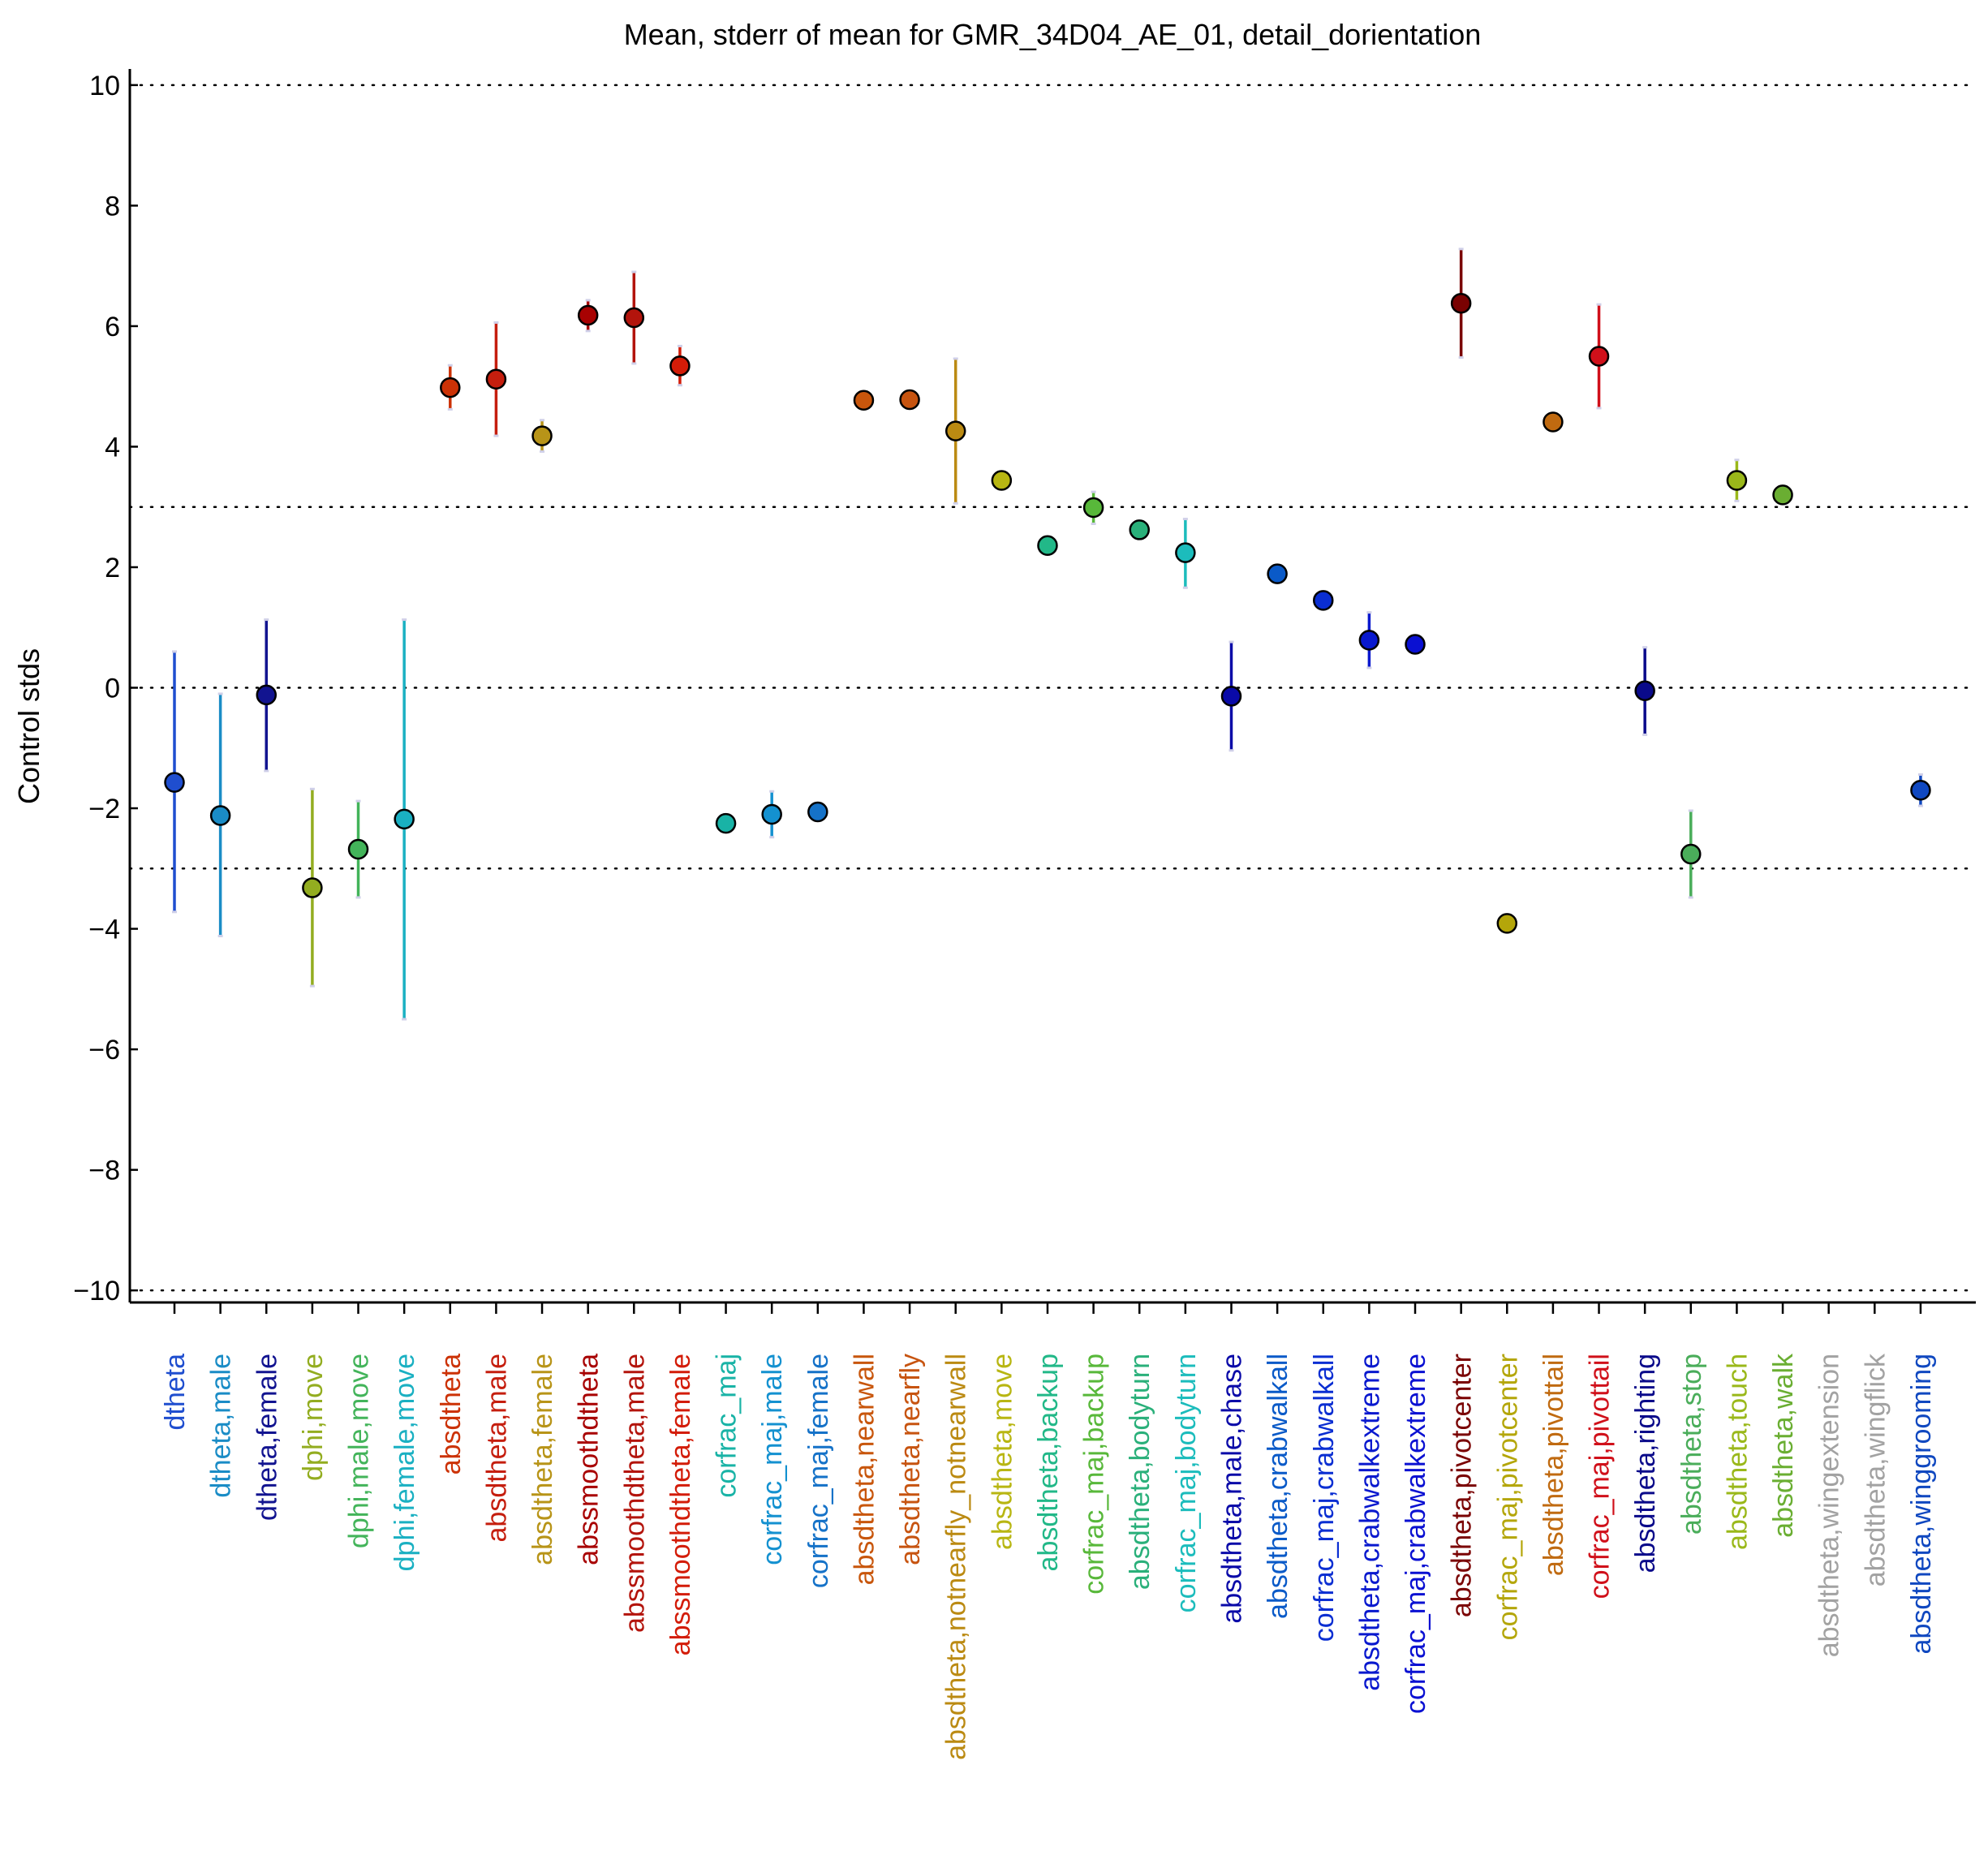 This screenshot has height=1864, width=1988. Describe the element at coordinates (818, 1471) in the screenshot. I see `x-tick-label: corfrac_maj,female` at that location.